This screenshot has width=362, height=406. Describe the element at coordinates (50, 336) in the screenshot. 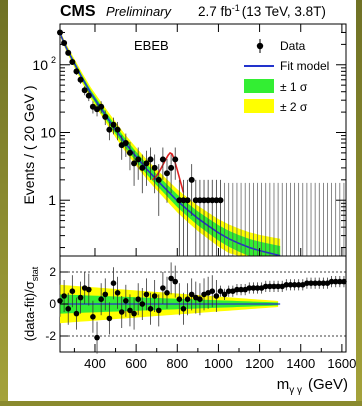

I see `residual-y-tick-label: -2` at that location.